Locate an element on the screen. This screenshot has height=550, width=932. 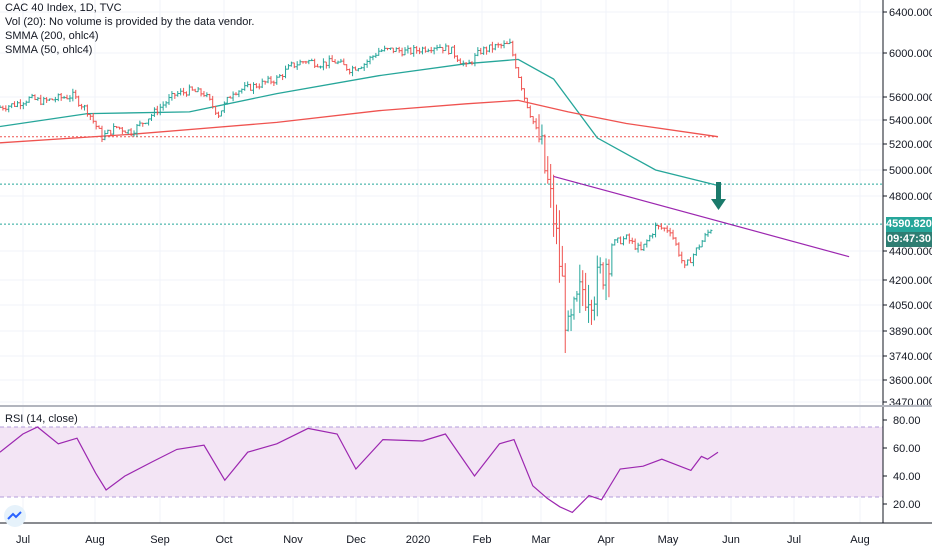
x-tick-label: May is located at coordinates (668, 540).